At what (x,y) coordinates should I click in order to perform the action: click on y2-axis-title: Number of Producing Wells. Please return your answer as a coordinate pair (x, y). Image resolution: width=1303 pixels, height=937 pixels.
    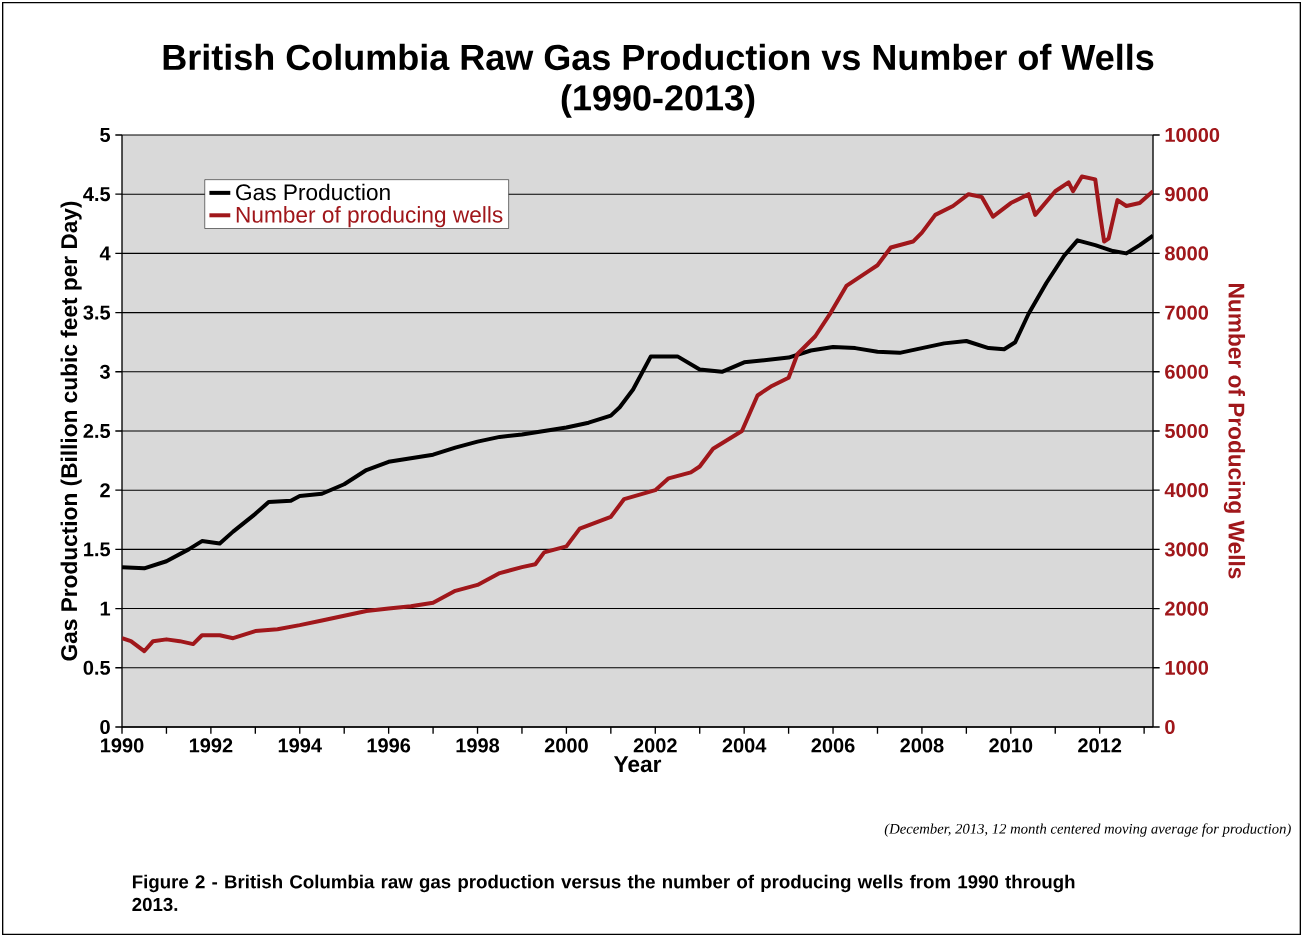
    Looking at the image, I should click on (1234, 431).